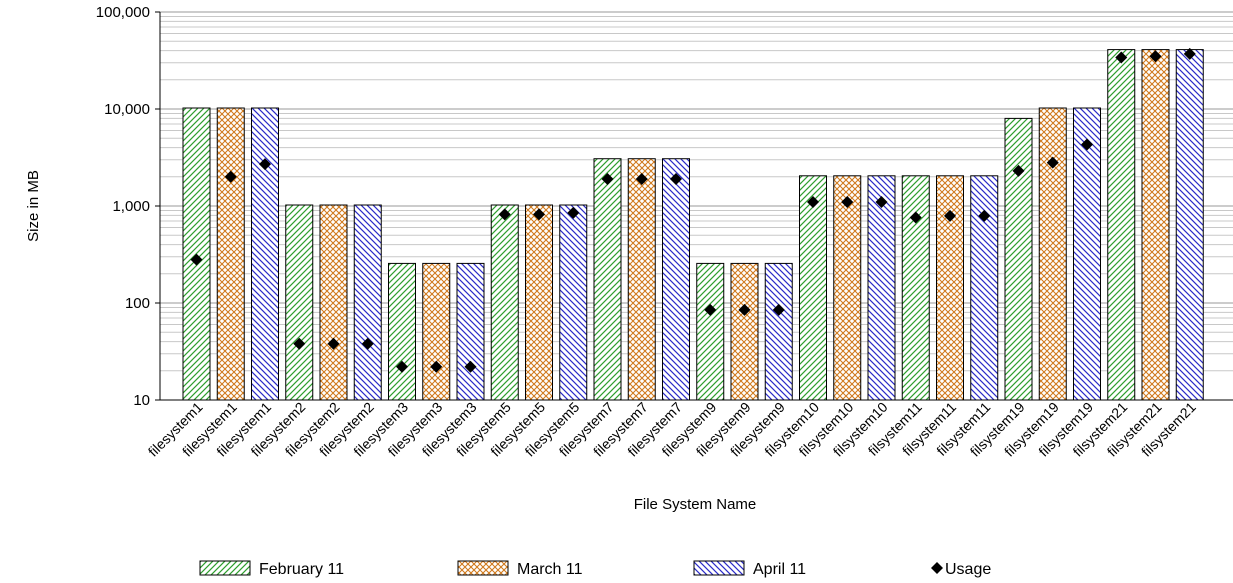 This screenshot has height=583, width=1233. What do you see at coordinates (123, 12) in the screenshot?
I see `y-tick-label: 100,000` at bounding box center [123, 12].